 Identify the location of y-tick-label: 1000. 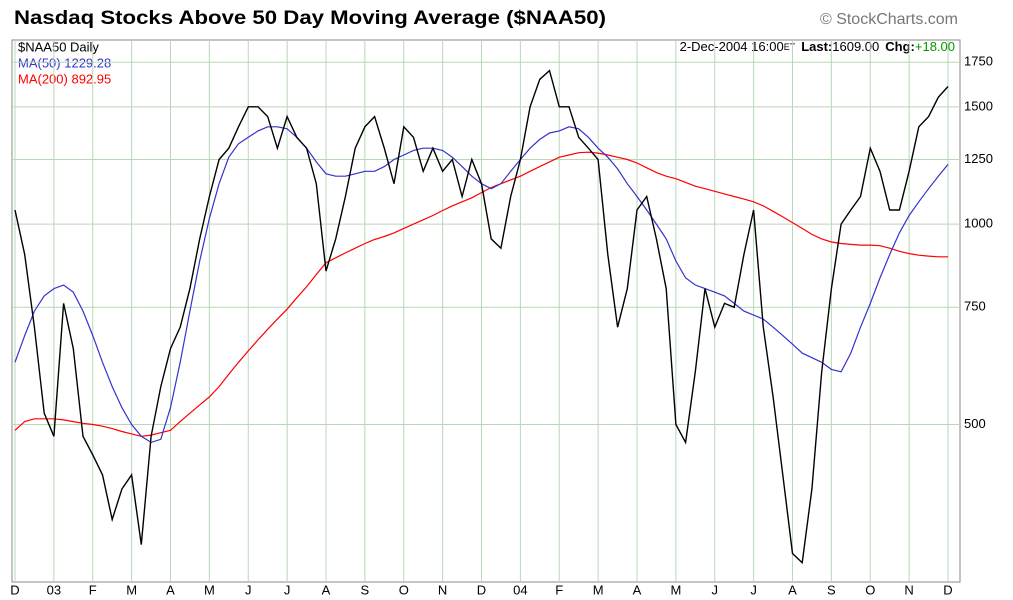
(978, 223).